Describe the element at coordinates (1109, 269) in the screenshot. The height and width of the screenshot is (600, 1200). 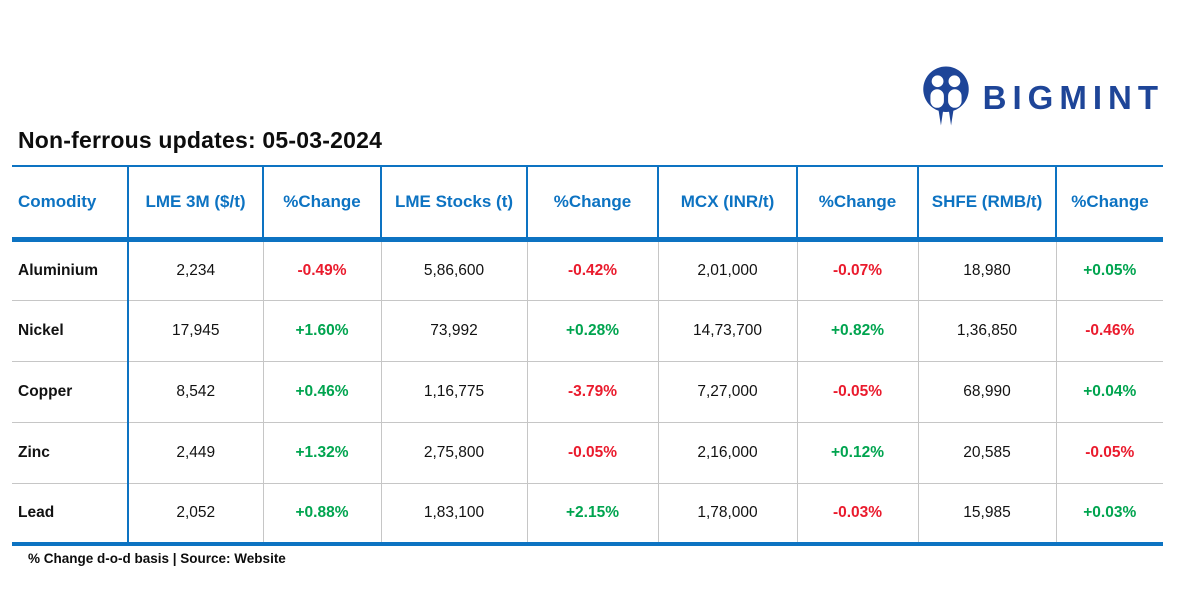
I see `cell-shfe-change: +0.05%` at that location.